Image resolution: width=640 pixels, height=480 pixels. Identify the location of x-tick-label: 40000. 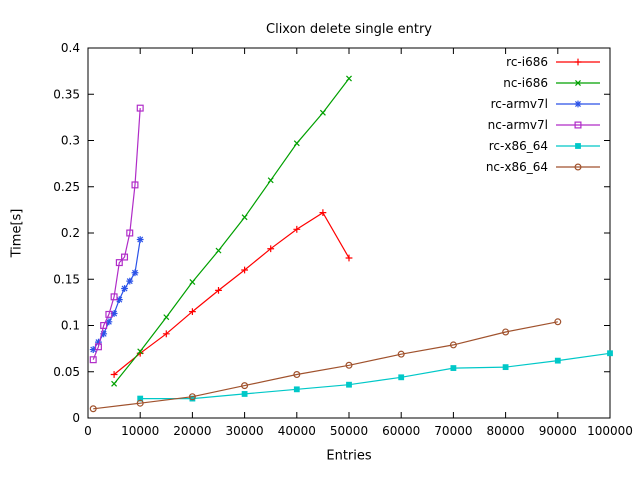
(297, 431).